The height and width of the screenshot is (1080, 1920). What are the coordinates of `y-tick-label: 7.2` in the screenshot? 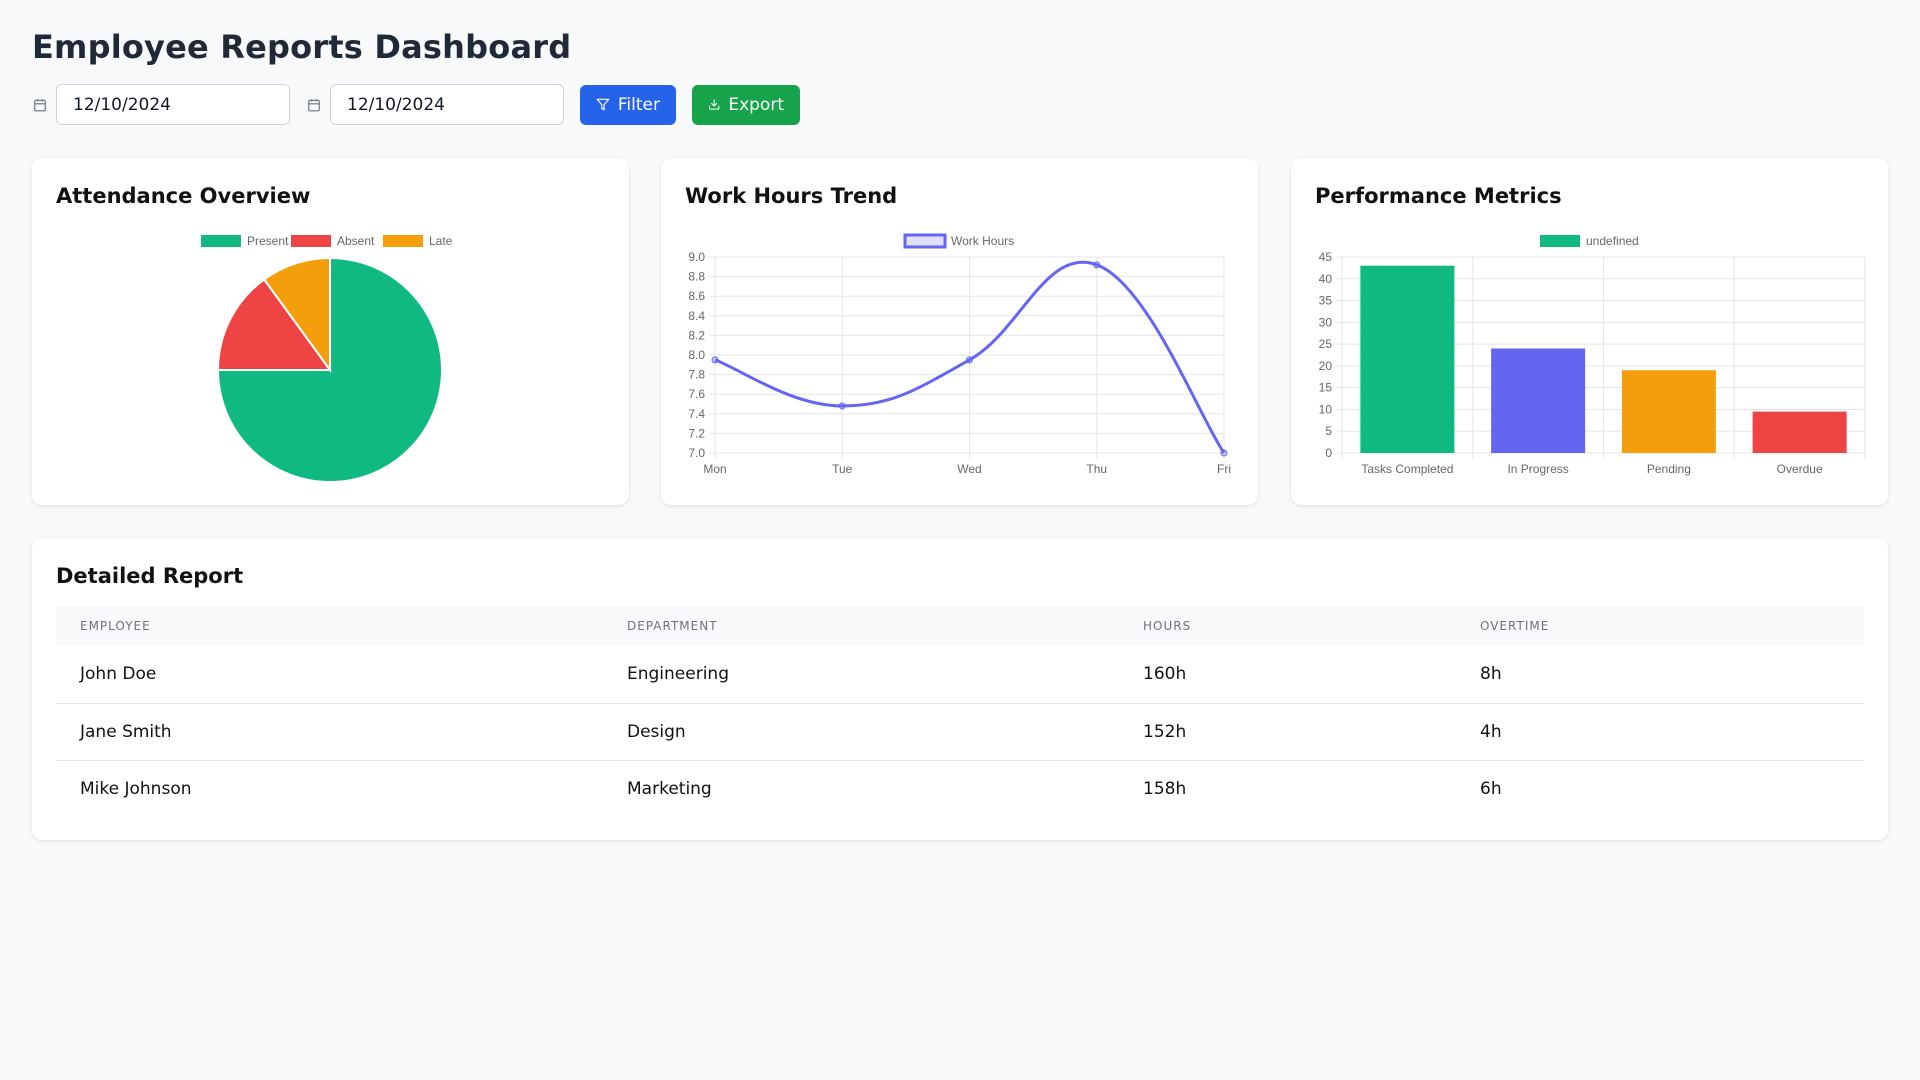 It's located at (696, 433).